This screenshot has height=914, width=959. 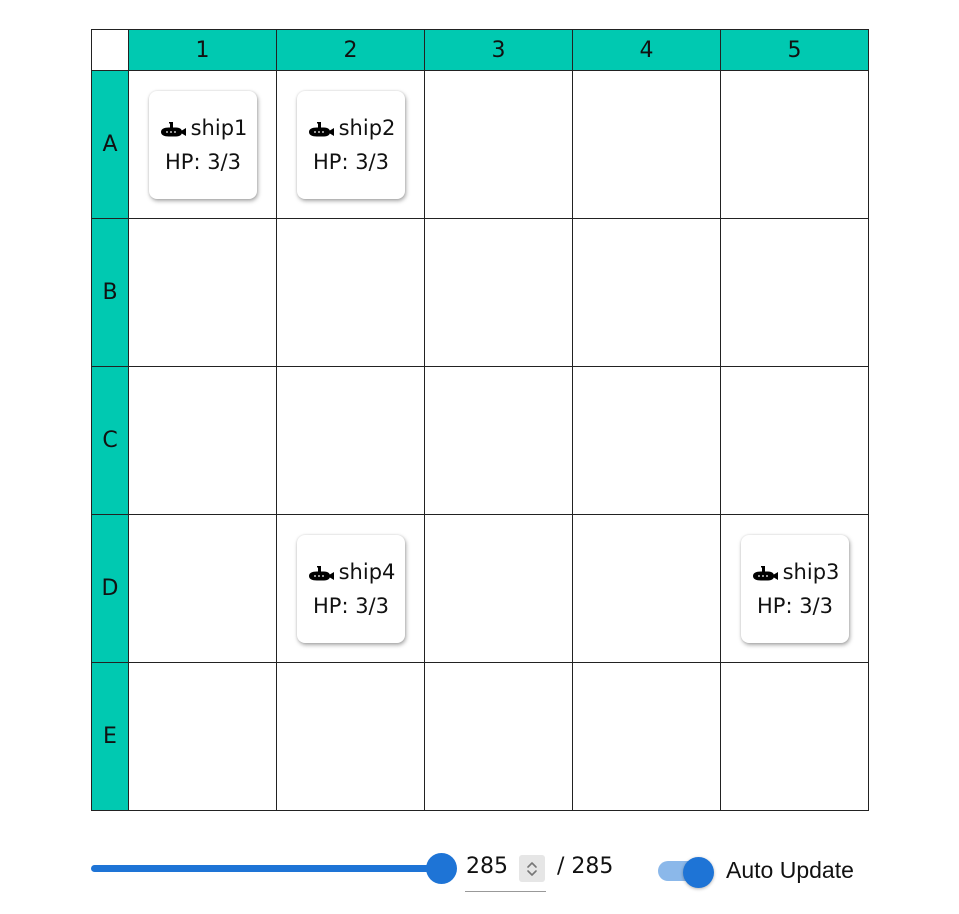 I want to click on step-total: / 285, so click(x=585, y=866).